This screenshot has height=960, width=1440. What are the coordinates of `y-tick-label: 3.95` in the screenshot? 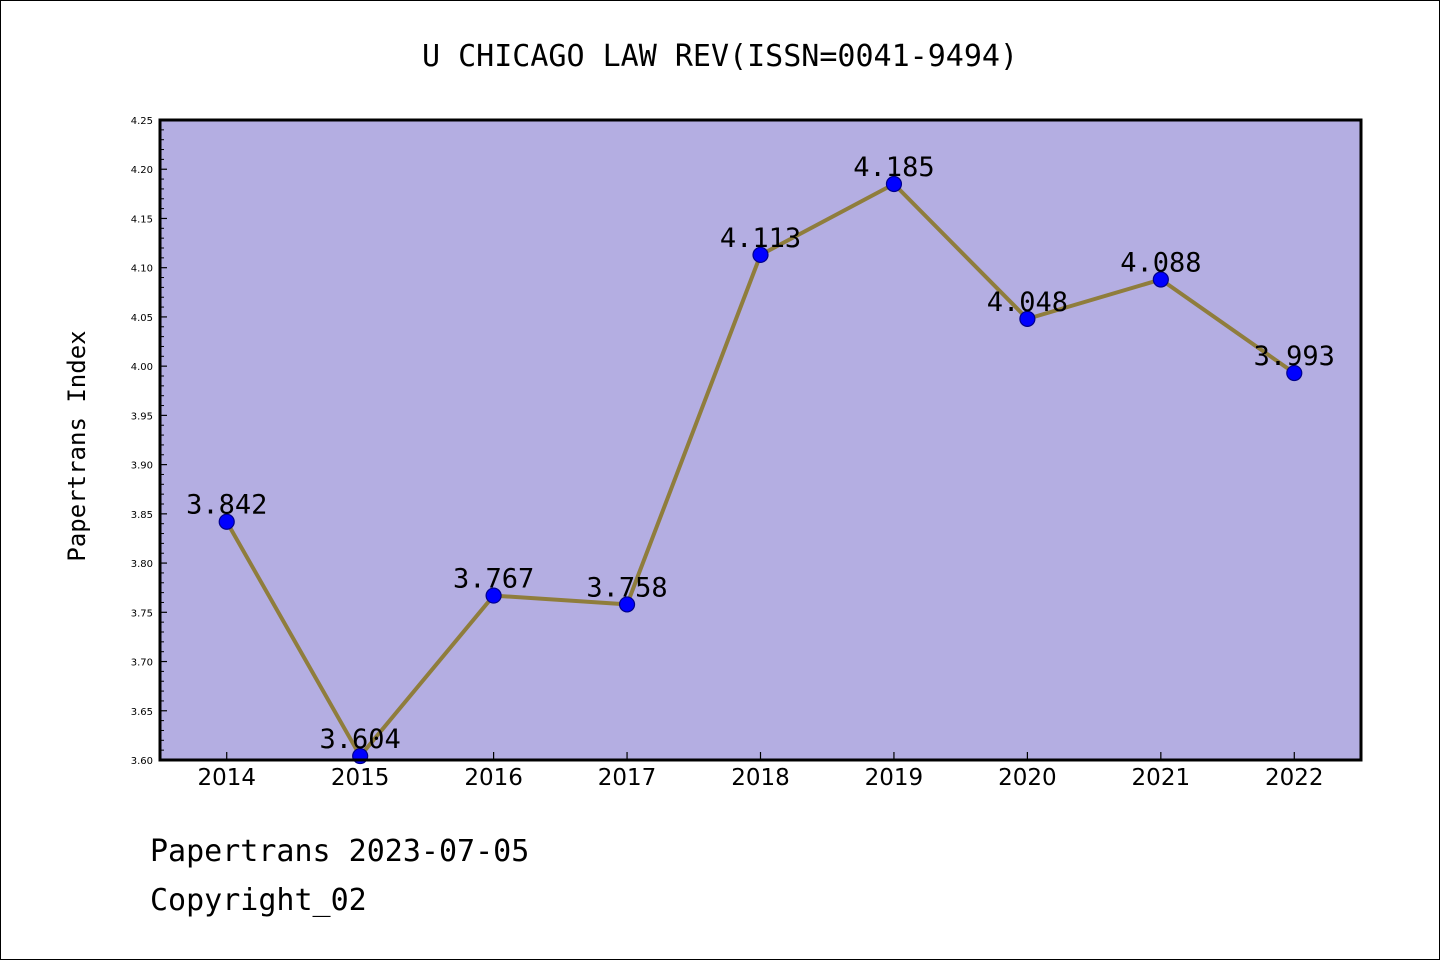 It's located at (142, 416).